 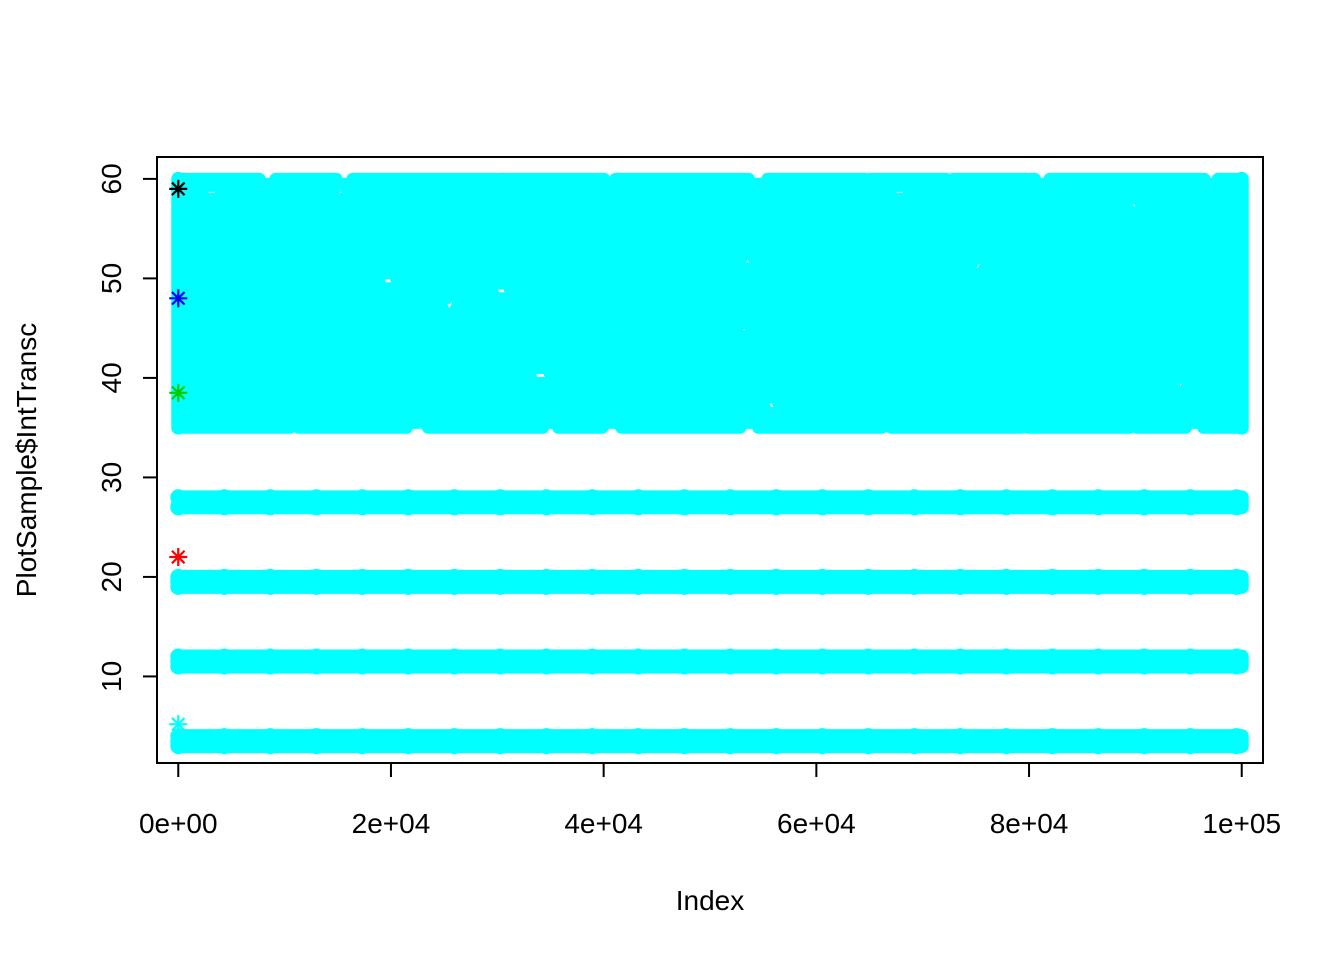 What do you see at coordinates (111, 377) in the screenshot?
I see `y-tick-label: 40` at bounding box center [111, 377].